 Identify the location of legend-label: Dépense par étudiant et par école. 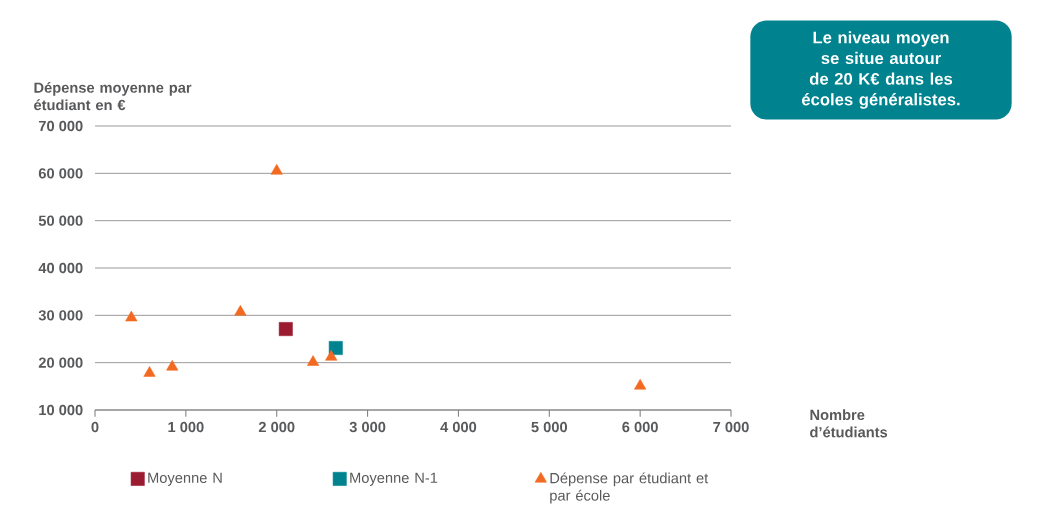
(629, 488).